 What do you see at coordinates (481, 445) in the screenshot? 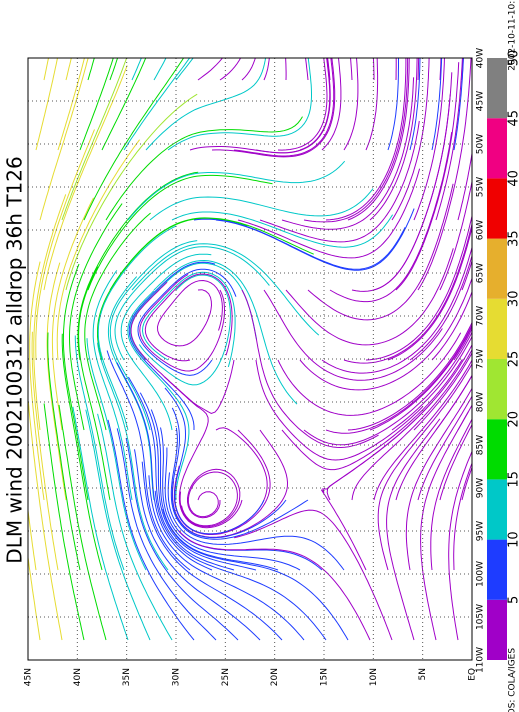
I see `lon-label: 85W` at bounding box center [481, 445].